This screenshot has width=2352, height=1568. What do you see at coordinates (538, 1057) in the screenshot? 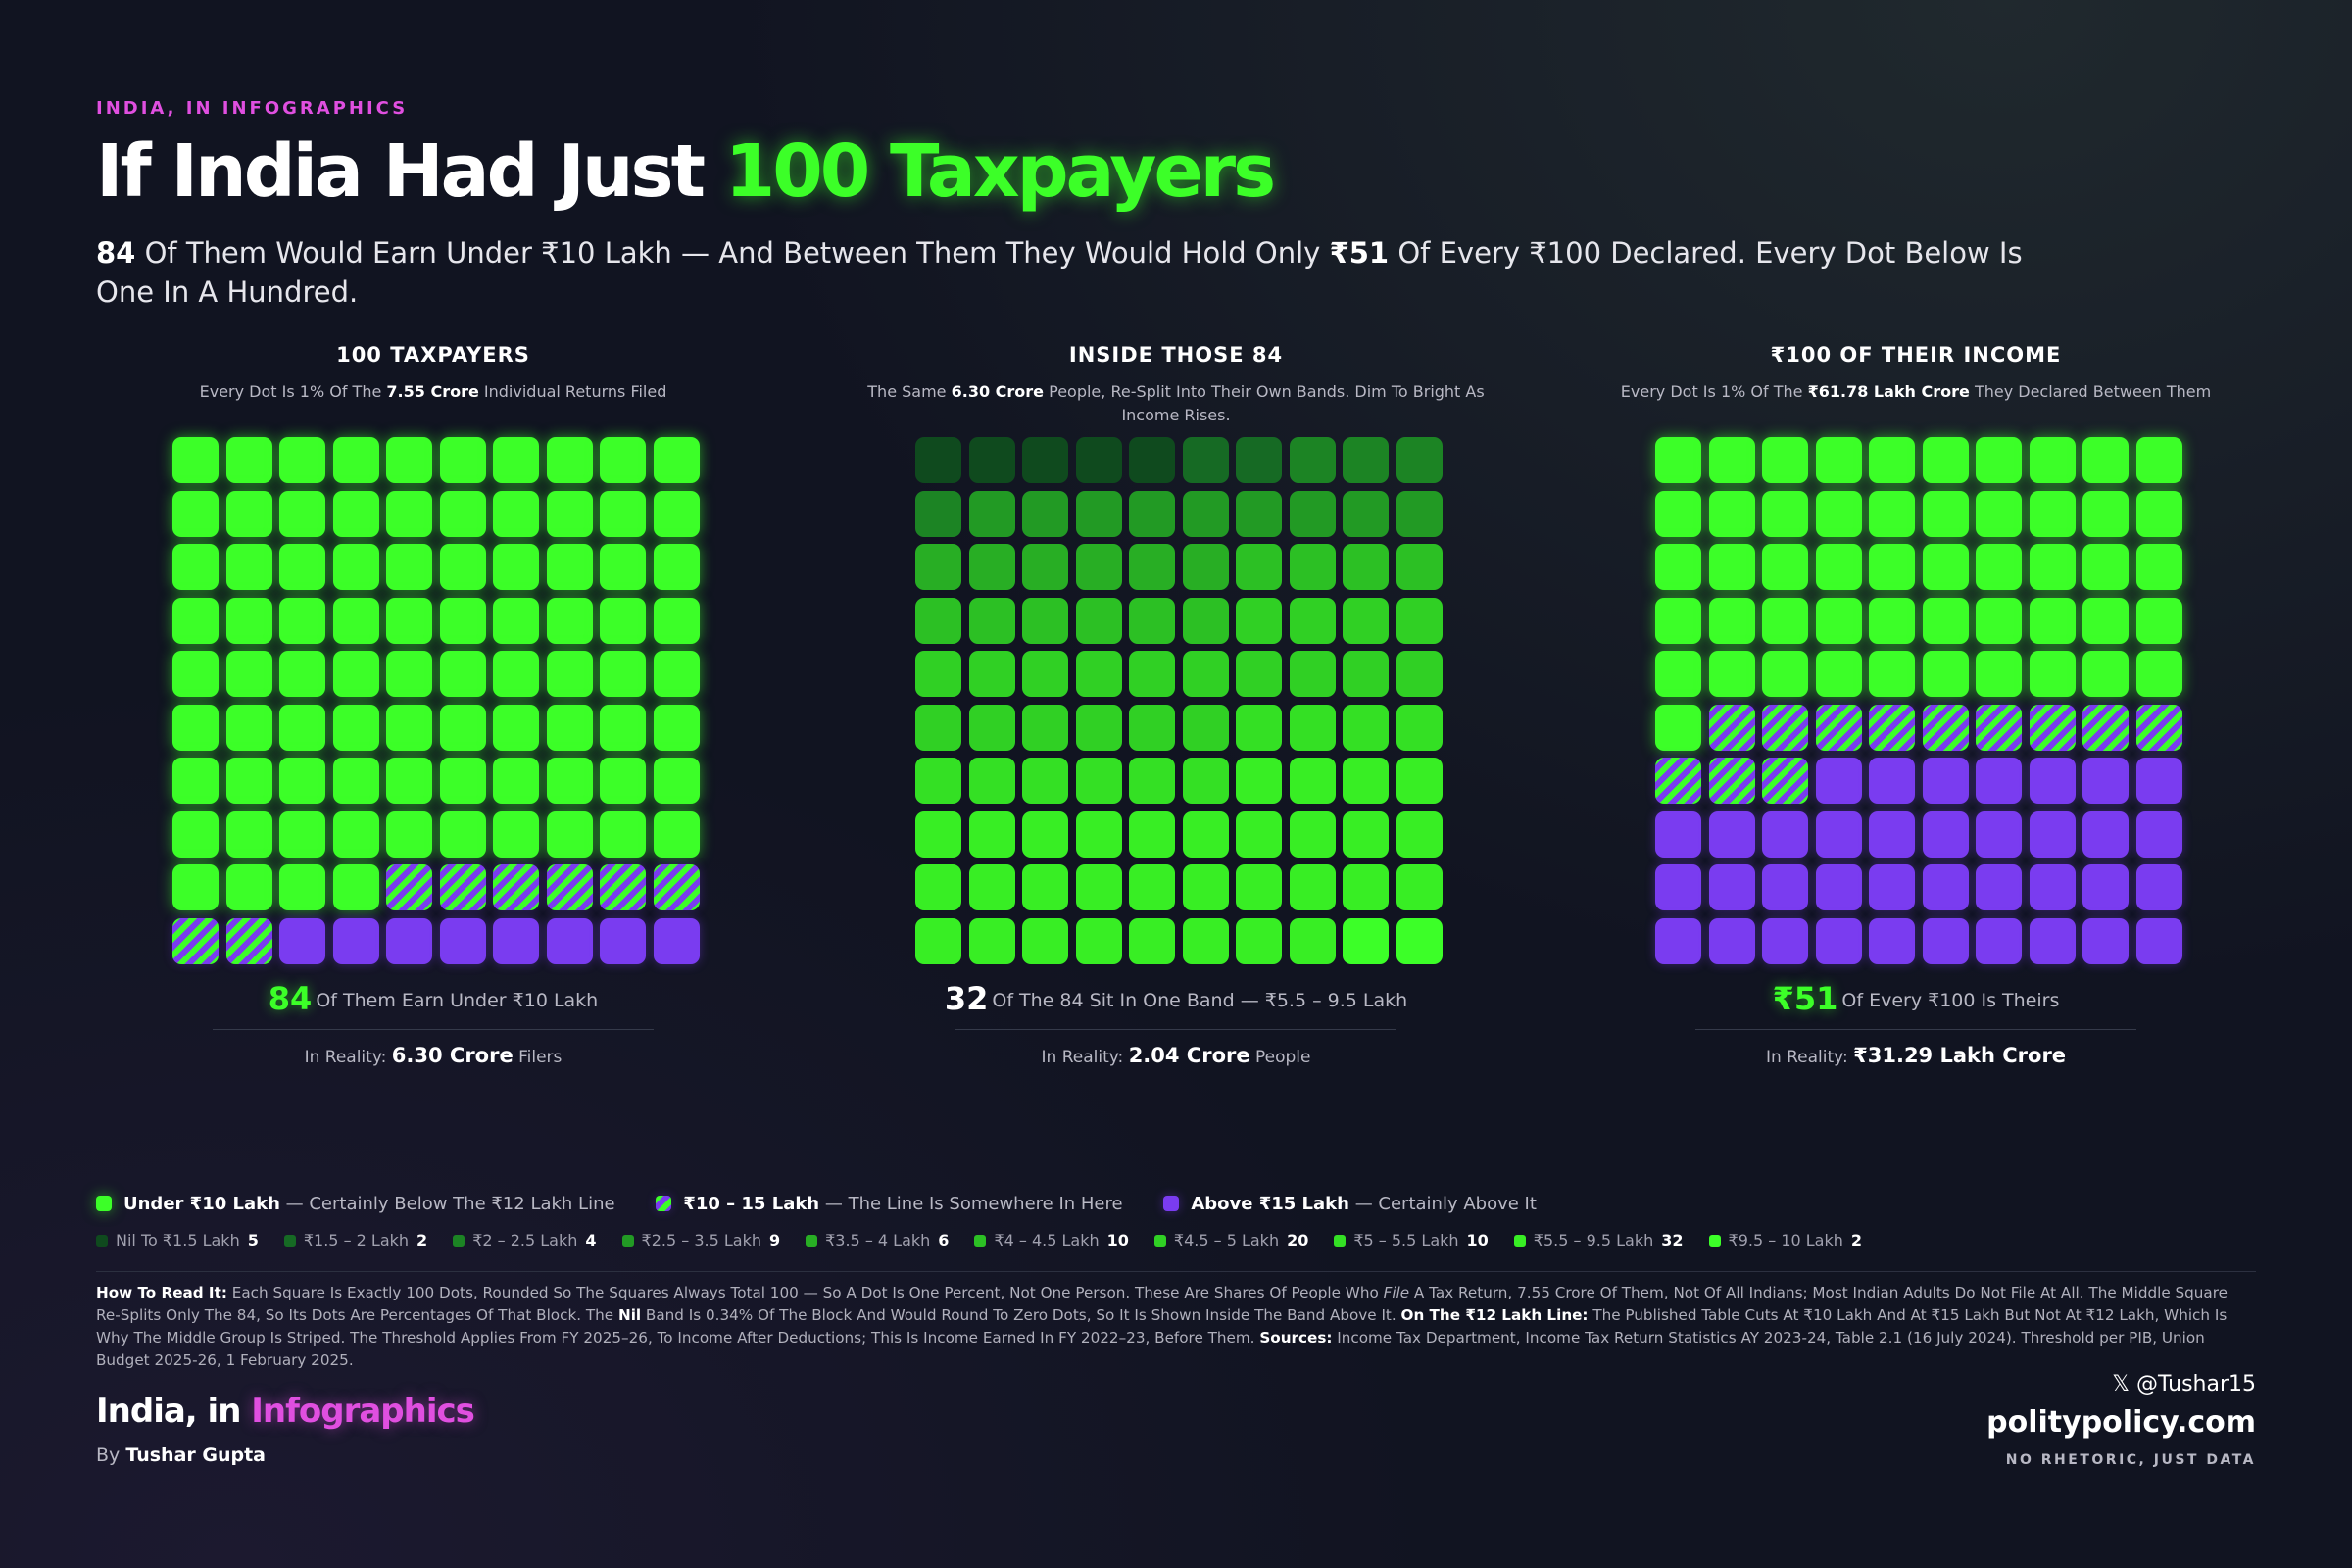
I see `reality-post: Filers` at bounding box center [538, 1057].